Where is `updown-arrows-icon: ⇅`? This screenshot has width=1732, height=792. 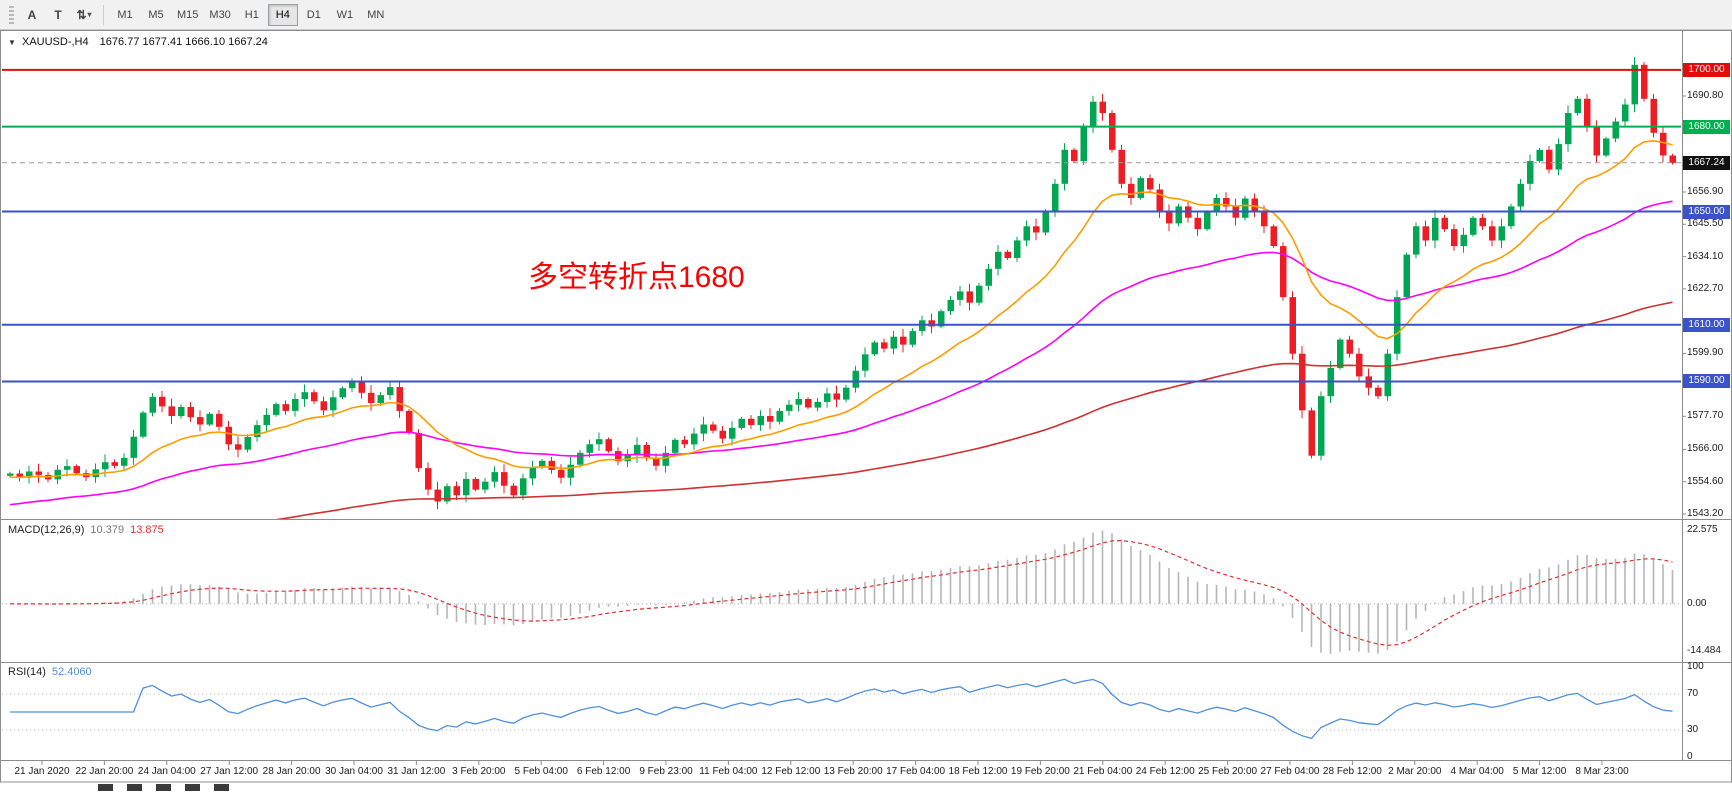
updown-arrows-icon: ⇅ is located at coordinates (81, 14).